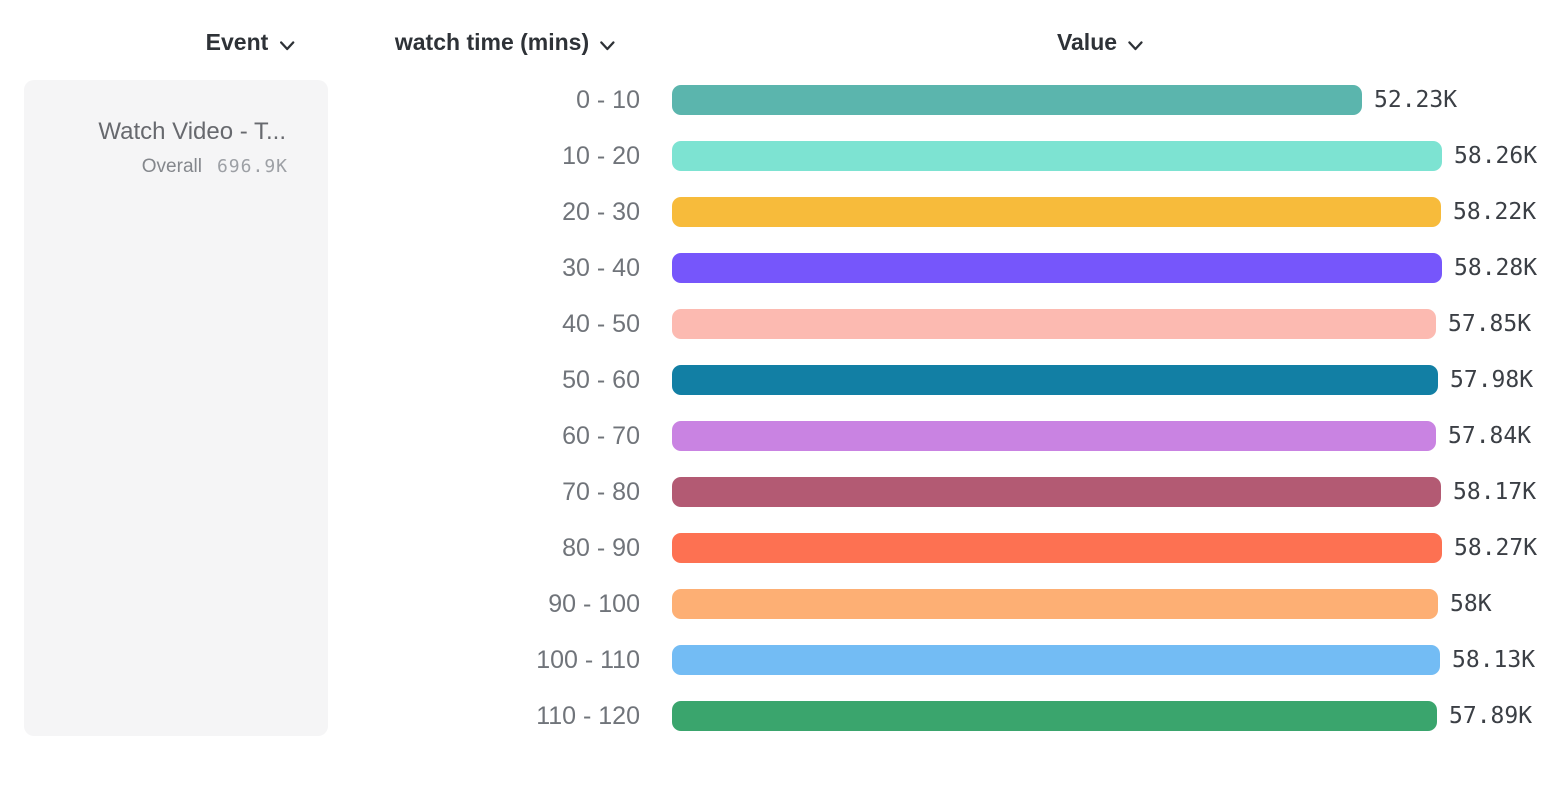 This screenshot has width=1568, height=790. What do you see at coordinates (588, 660) in the screenshot?
I see `category-label: 100 - 110` at bounding box center [588, 660].